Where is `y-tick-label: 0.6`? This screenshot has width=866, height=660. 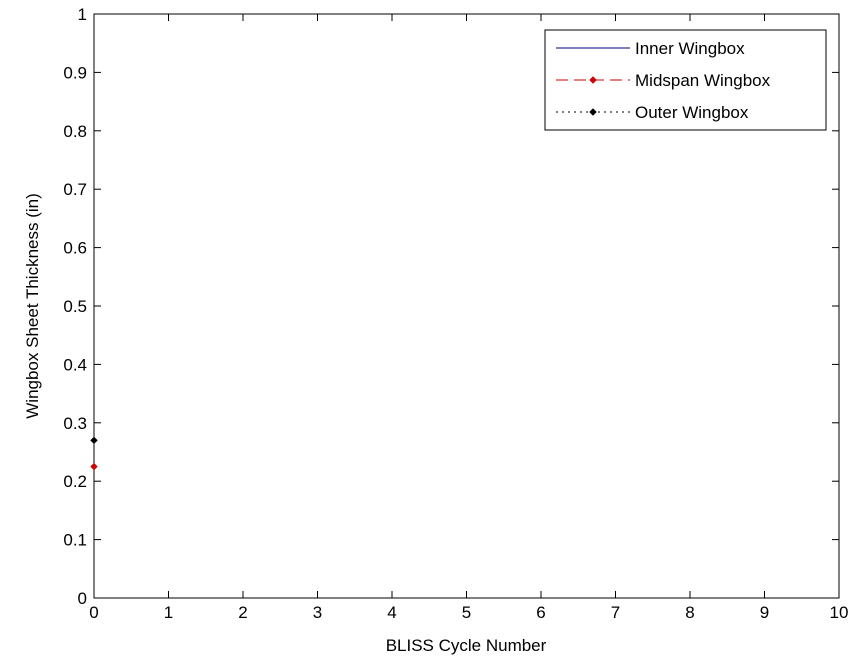
y-tick-label: 0.6 is located at coordinates (75, 248).